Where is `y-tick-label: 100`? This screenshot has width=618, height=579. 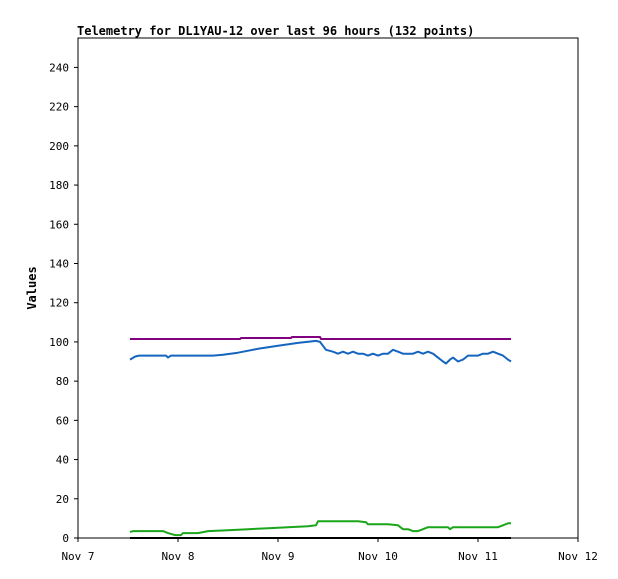
y-tick-label: 100 is located at coordinates (59, 342).